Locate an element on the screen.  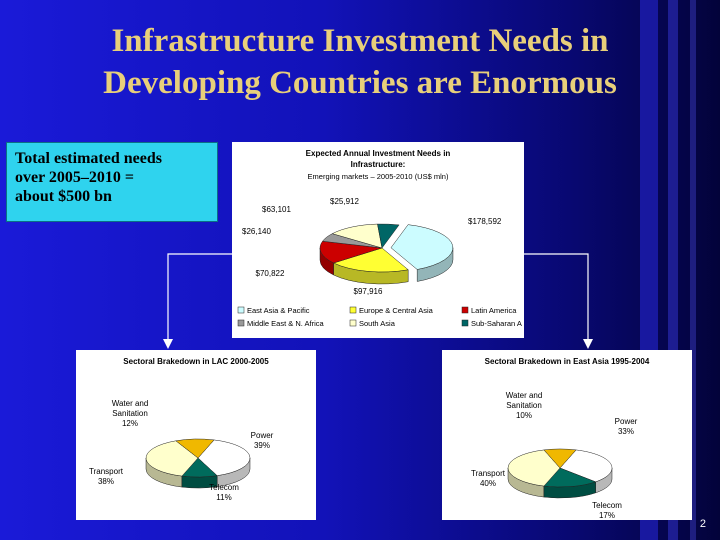
callout-line1: Total estimated needs is located at coordinates (88, 158).